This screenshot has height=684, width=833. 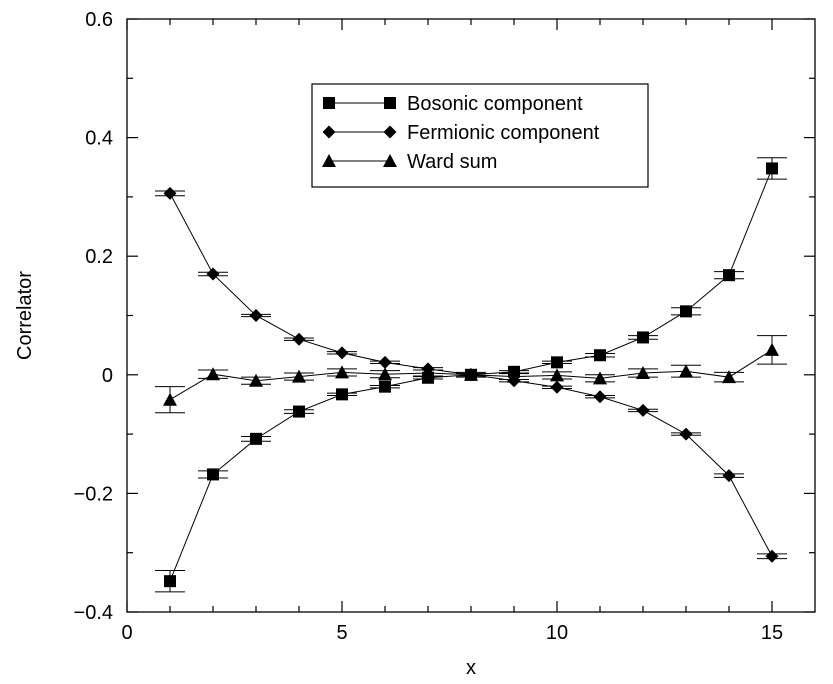 What do you see at coordinates (557, 633) in the screenshot?
I see `x-tick-label: 10` at bounding box center [557, 633].